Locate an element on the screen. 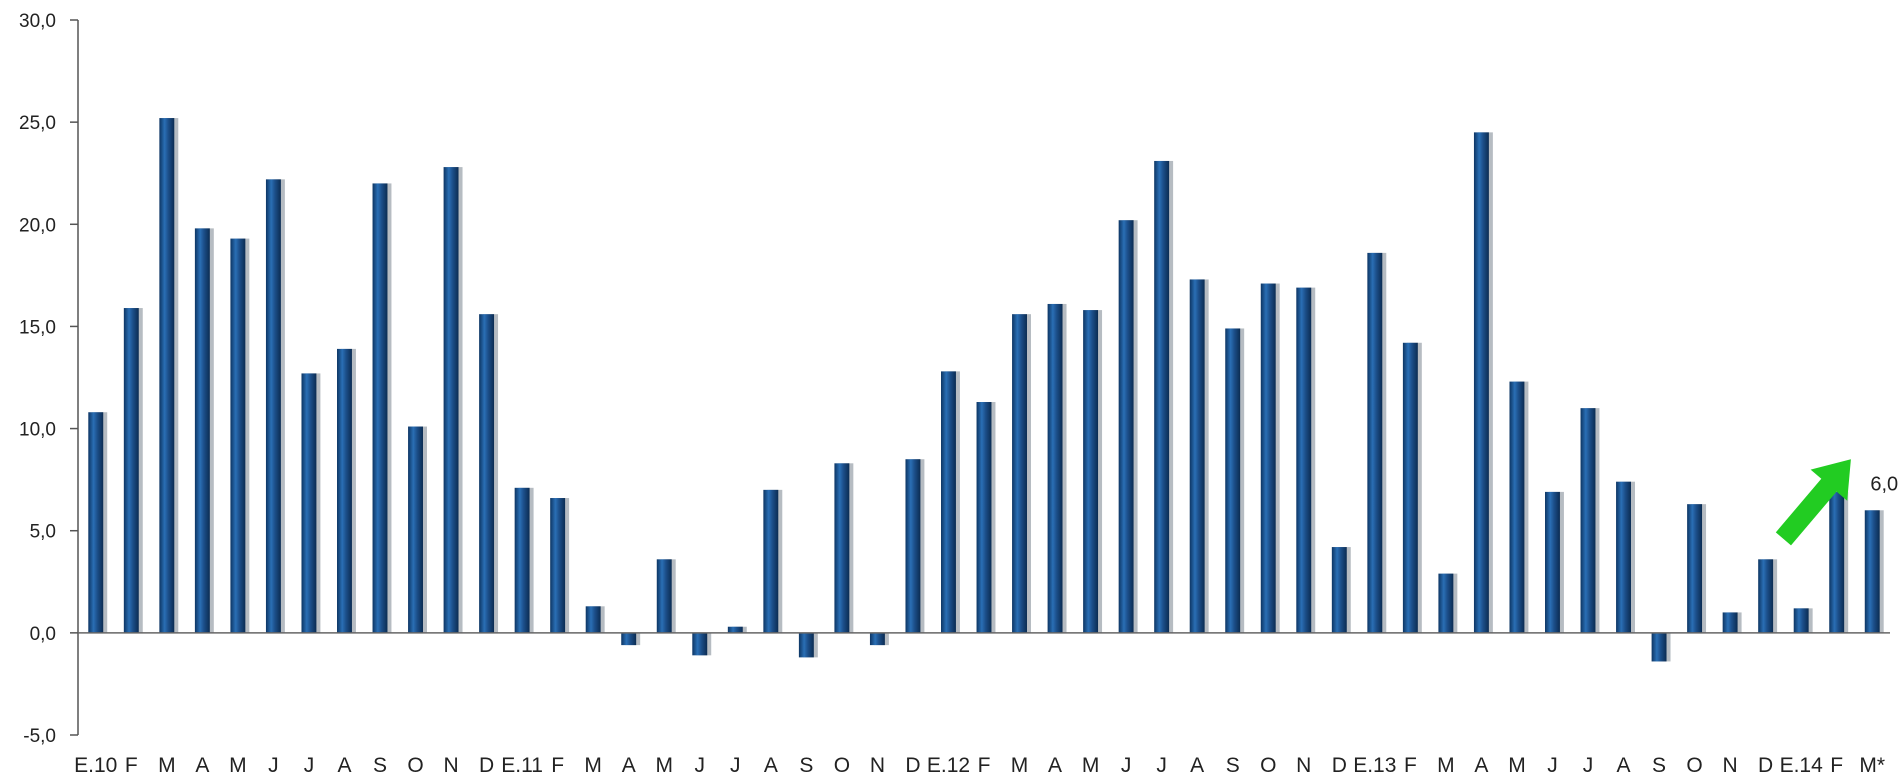 This screenshot has width=1901, height=781. y-tick-label: 0,0 is located at coordinates (43, 634).